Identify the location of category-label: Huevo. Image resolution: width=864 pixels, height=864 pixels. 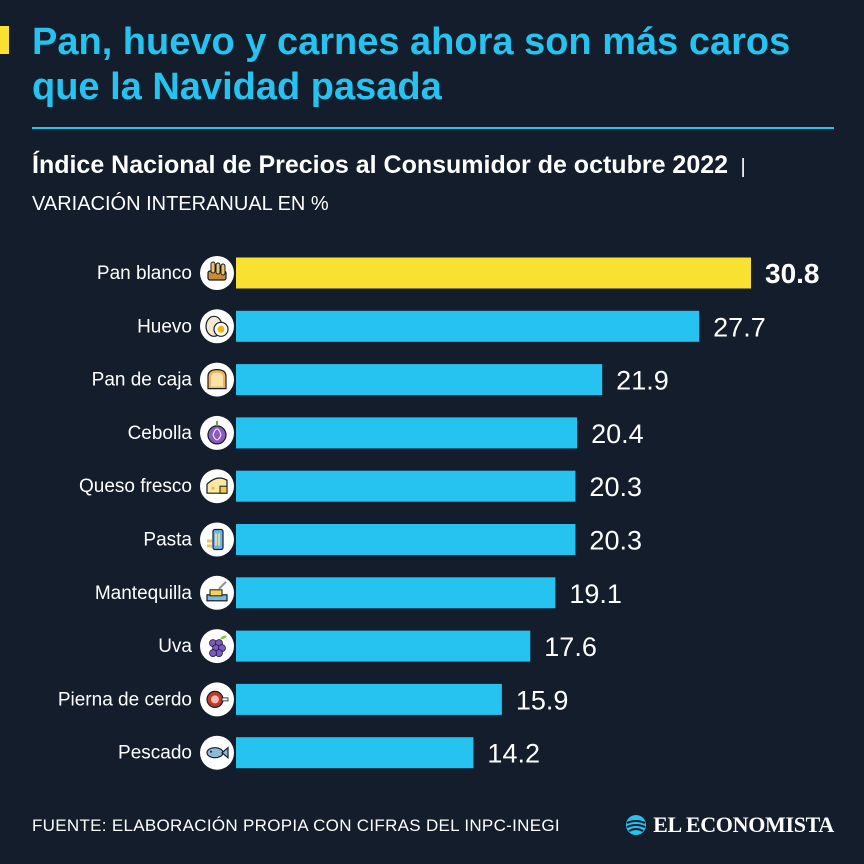
(164, 326).